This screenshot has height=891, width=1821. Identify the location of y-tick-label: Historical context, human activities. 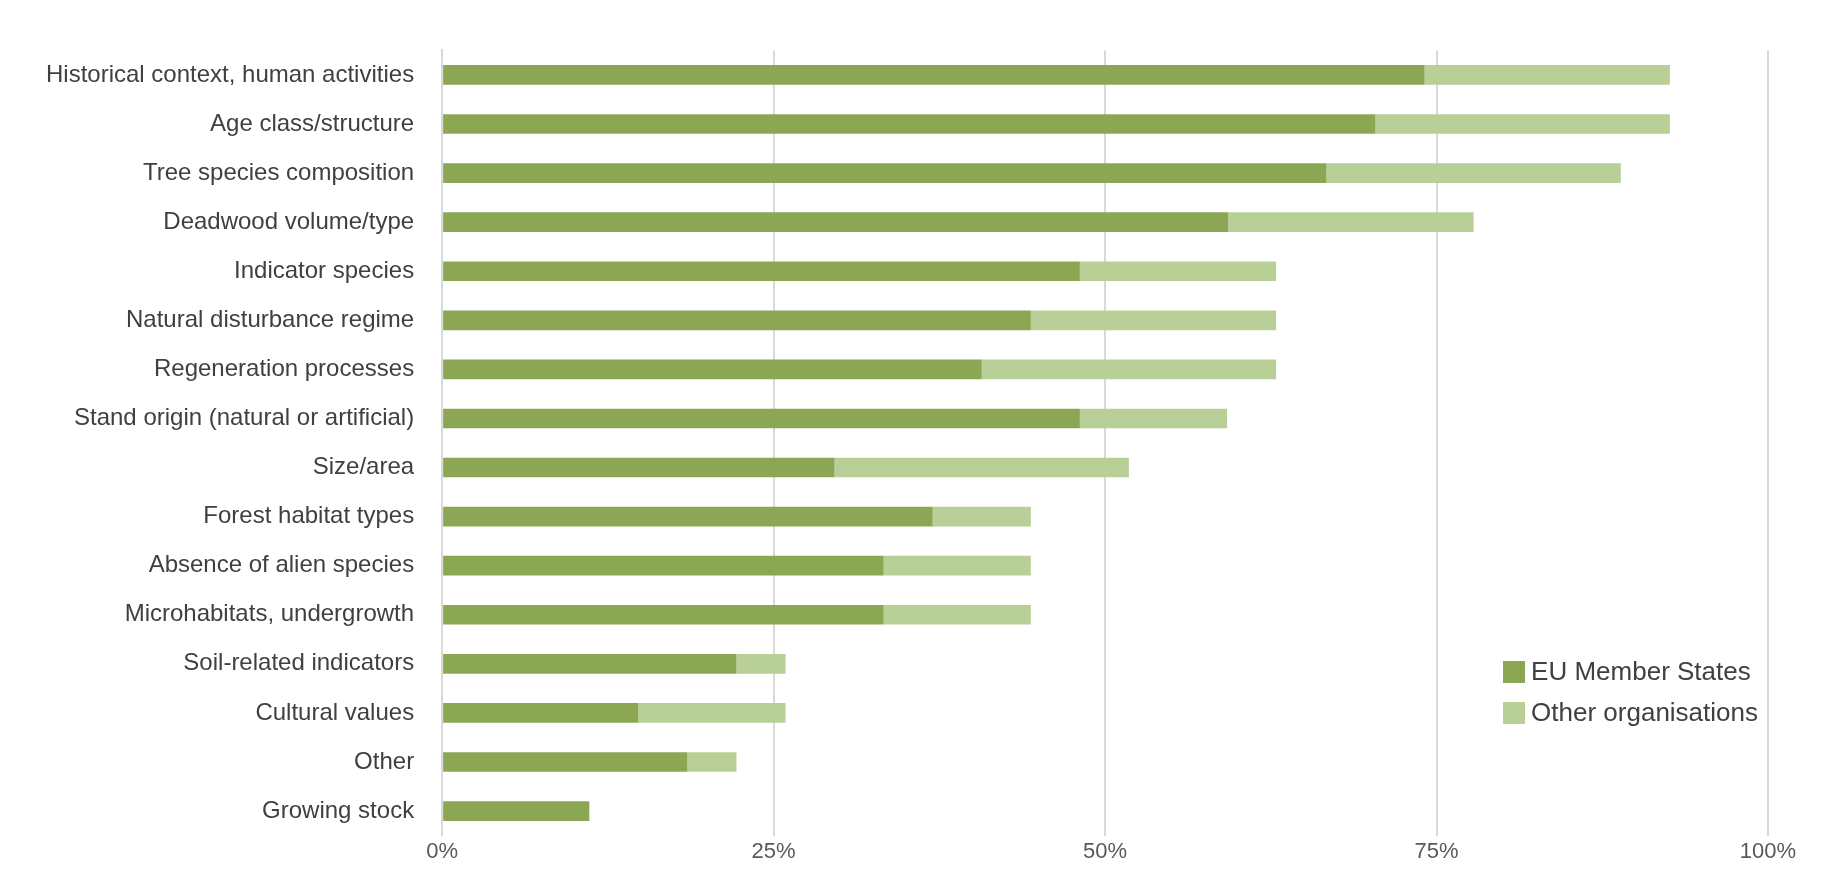
(230, 73).